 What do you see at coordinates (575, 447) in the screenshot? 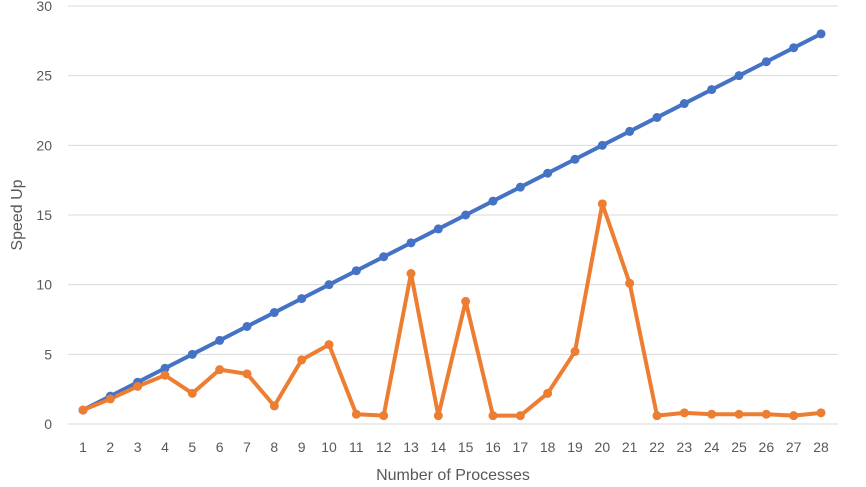
I see `x-tick-label: 19` at bounding box center [575, 447].